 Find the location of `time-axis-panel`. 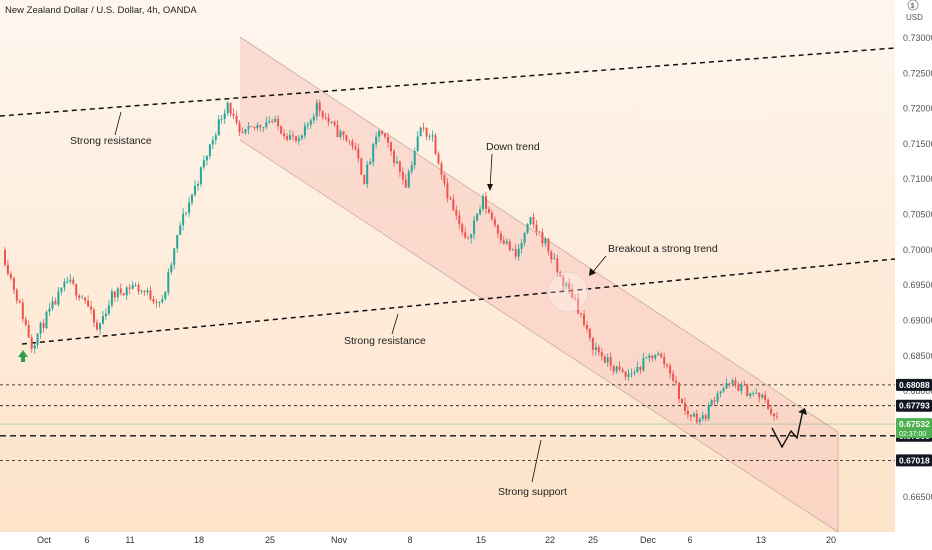

time-axis-panel is located at coordinates (447, 541).